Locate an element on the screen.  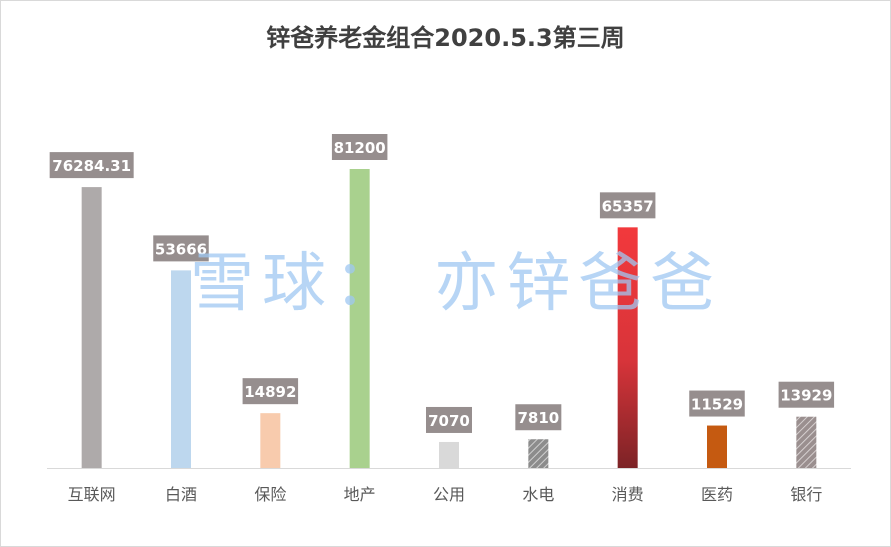
data-label-text: 76284.31 is located at coordinates (91, 166).